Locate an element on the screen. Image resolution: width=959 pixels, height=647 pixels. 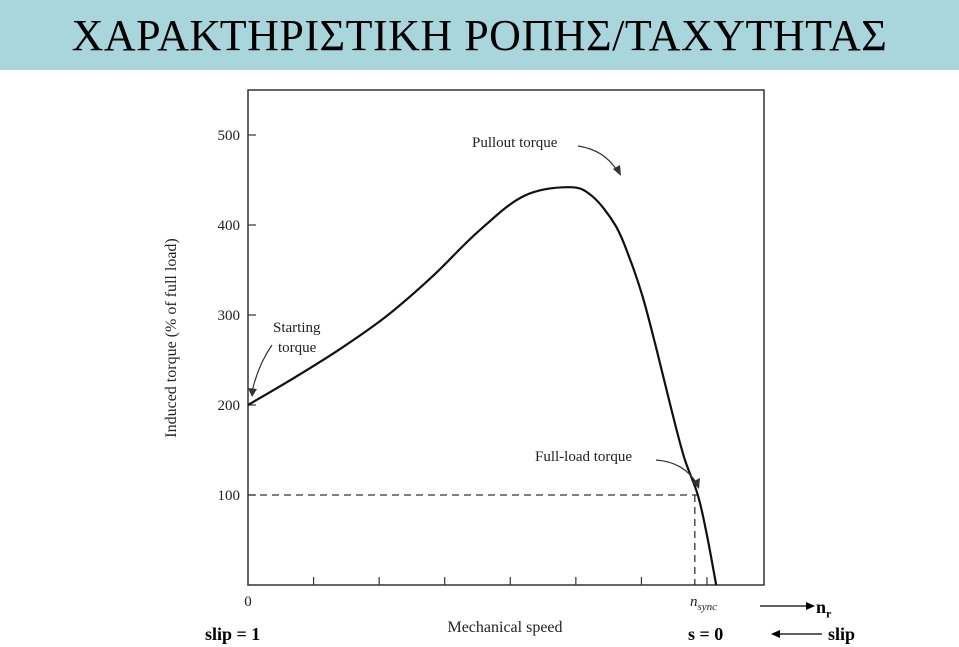
slip-label: slip is located at coordinates (842, 634).